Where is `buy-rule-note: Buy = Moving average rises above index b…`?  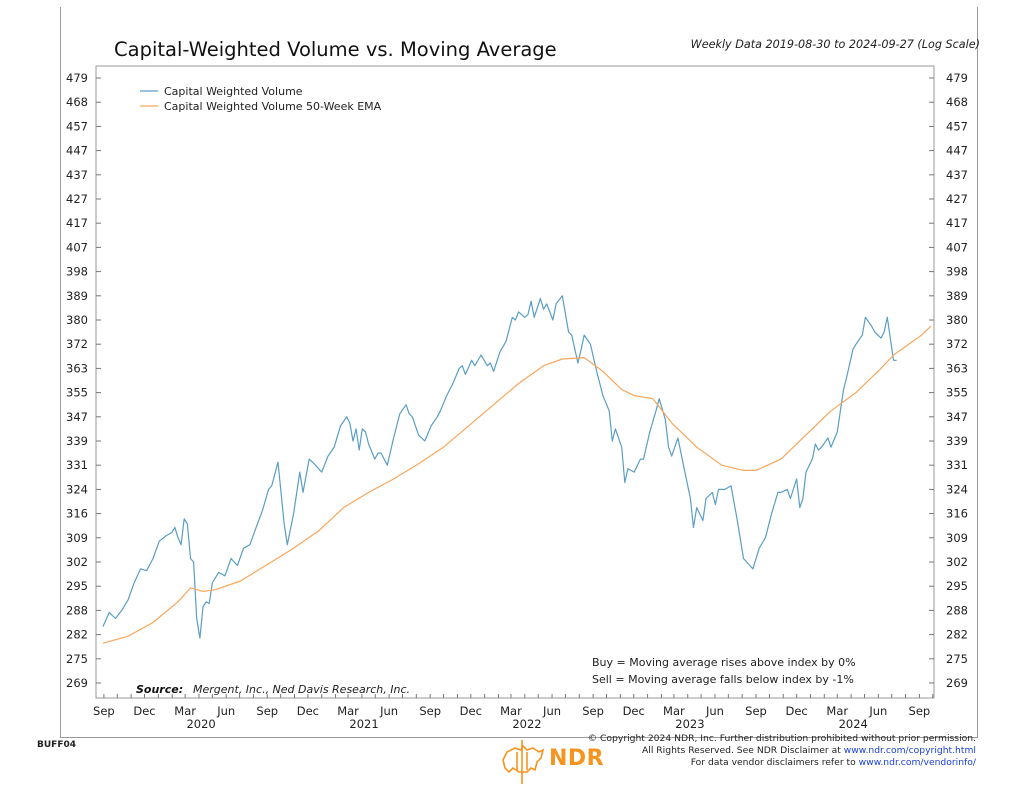
buy-rule-note: Buy = Moving average rises above index b… is located at coordinates (724, 662).